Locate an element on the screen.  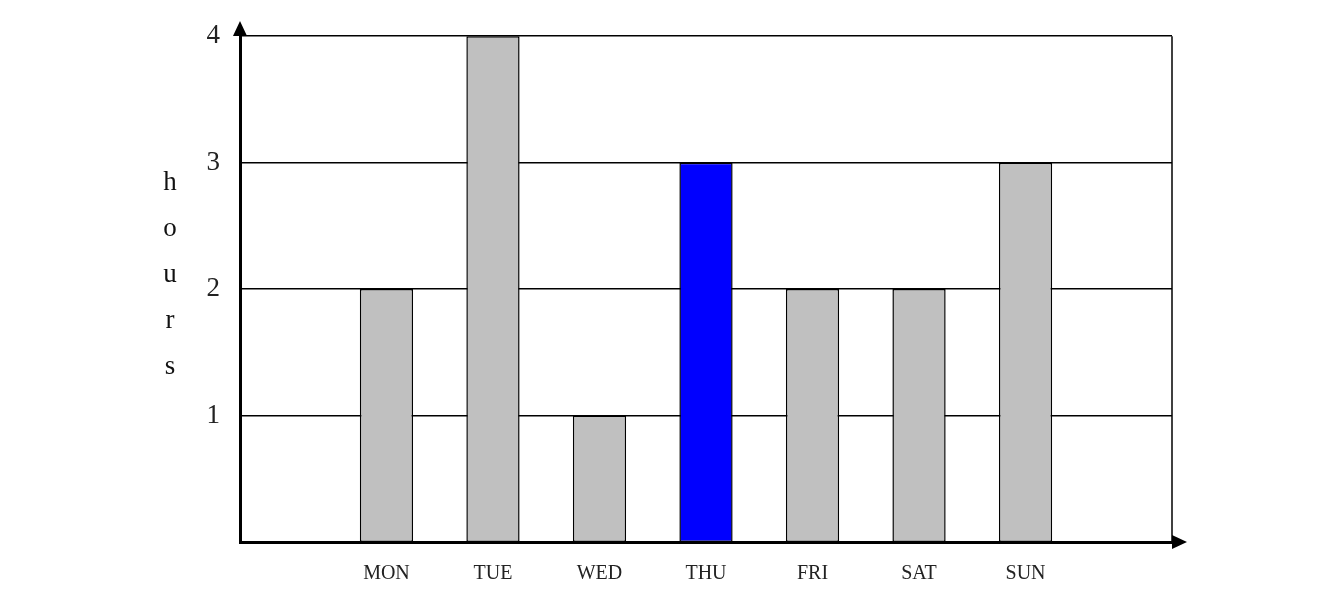
y-tick-label: 1 is located at coordinates (213, 413).